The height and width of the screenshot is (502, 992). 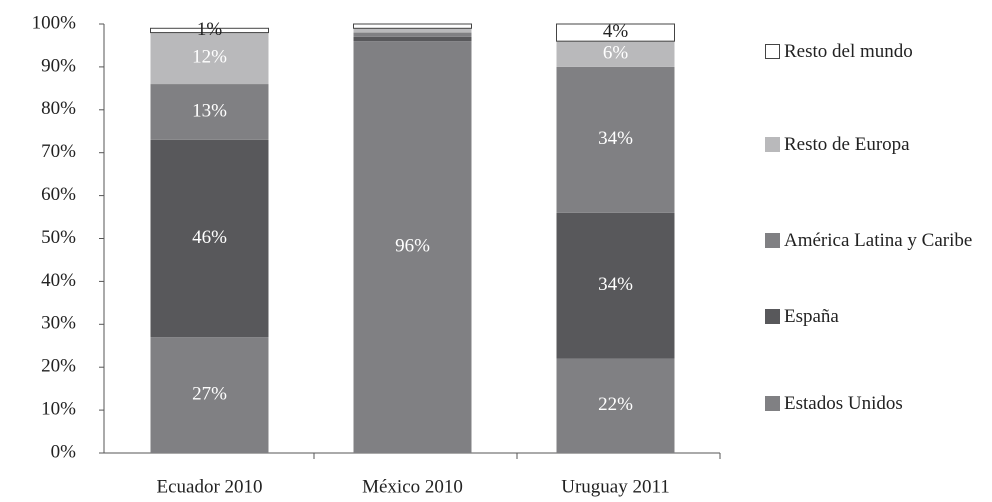 I want to click on data-label: 6%, so click(x=616, y=52).